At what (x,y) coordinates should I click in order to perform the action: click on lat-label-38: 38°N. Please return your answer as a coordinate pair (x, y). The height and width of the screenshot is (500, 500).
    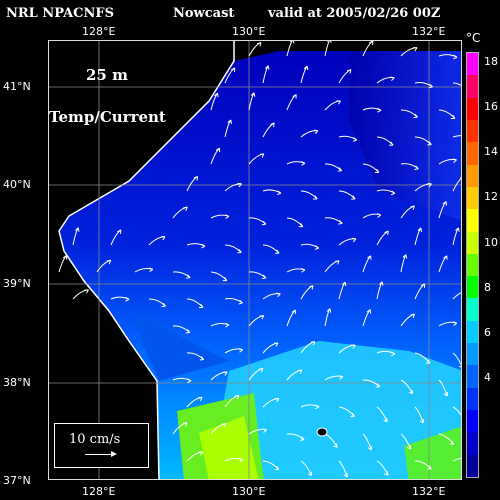
    Looking at the image, I should click on (17, 382).